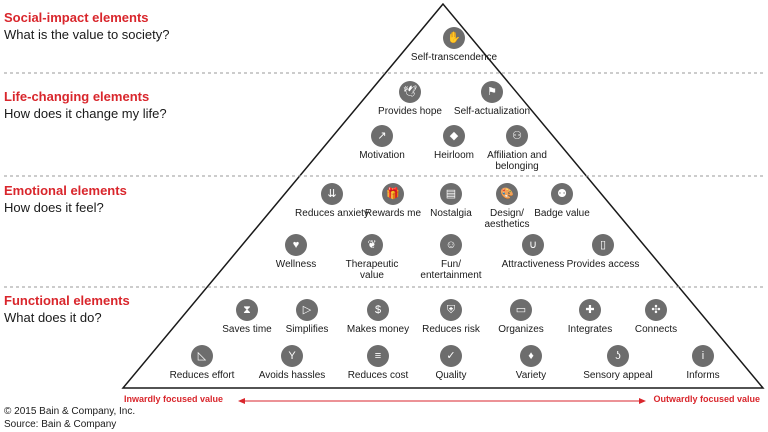 The image size is (768, 432). What do you see at coordinates (292, 375) in the screenshot?
I see `element-label: Avoids hassles` at bounding box center [292, 375].